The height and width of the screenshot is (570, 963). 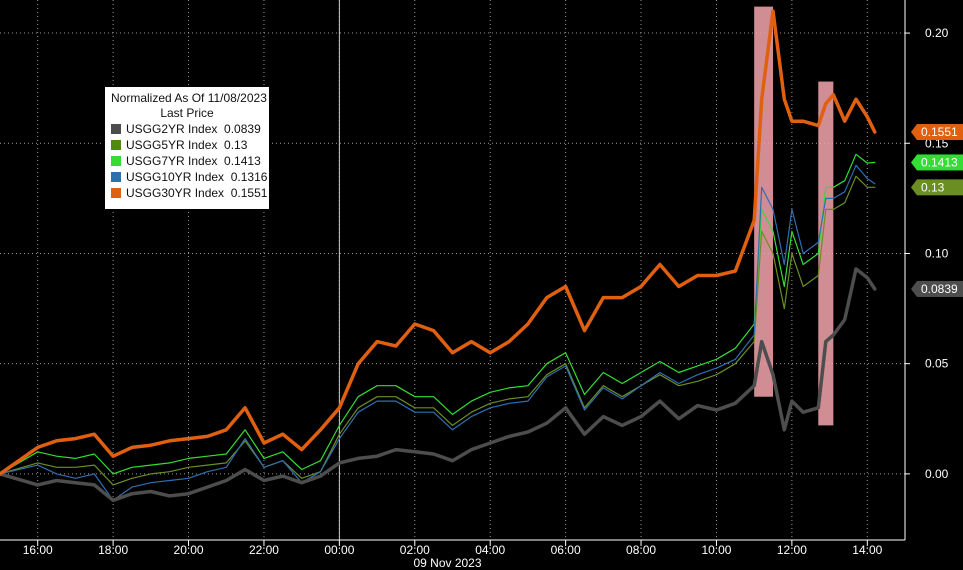 I want to click on legend-entry: USGG7YR Index 0.1413, so click(x=187, y=161).